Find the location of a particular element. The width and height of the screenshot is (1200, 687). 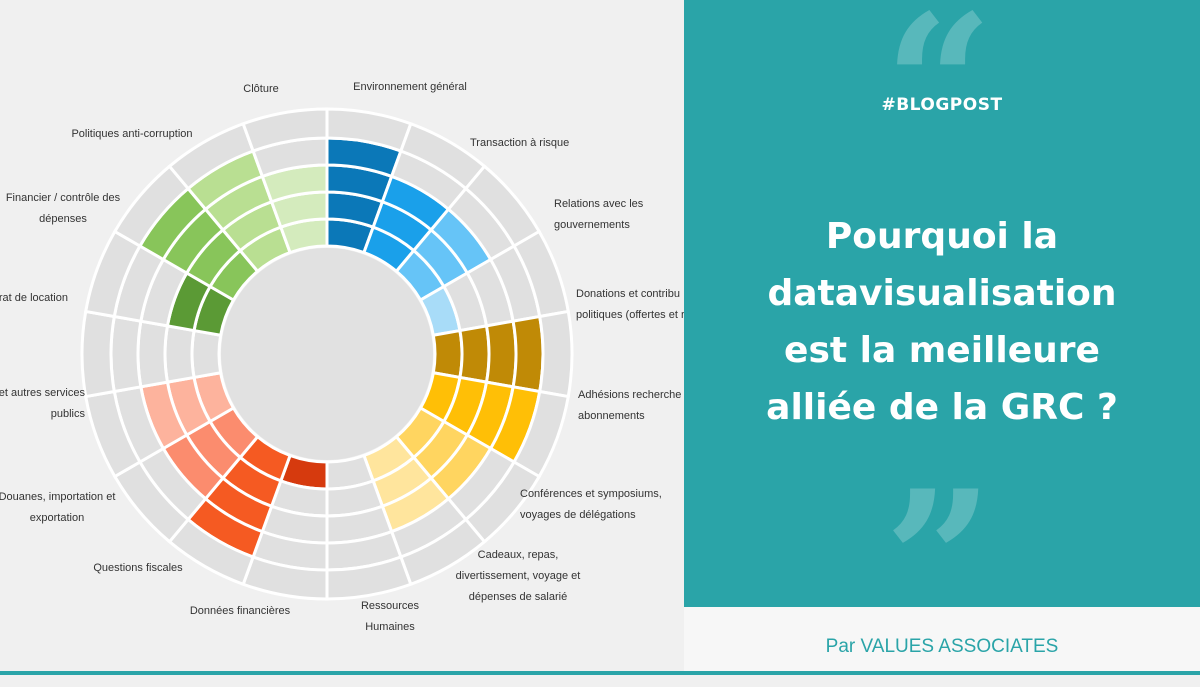

segment-label: Politiques anti-corruption is located at coordinates (131, 134).